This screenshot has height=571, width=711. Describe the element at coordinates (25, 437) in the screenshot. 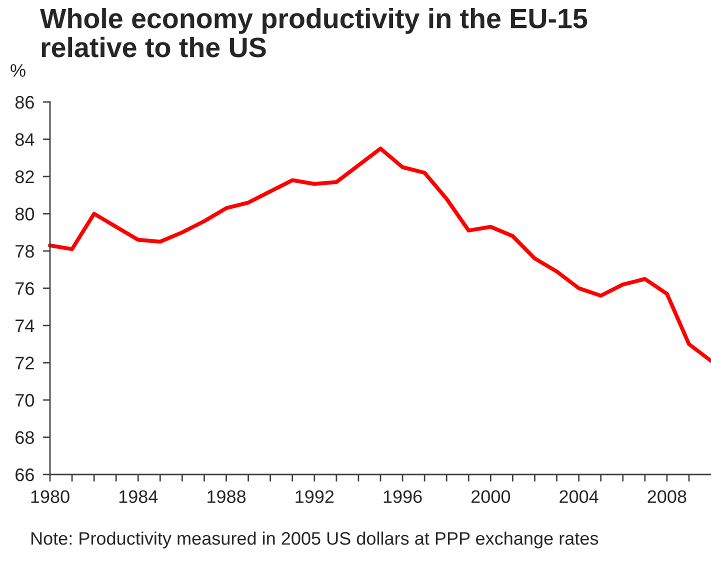

I see `y-tick-label: 68` at that location.